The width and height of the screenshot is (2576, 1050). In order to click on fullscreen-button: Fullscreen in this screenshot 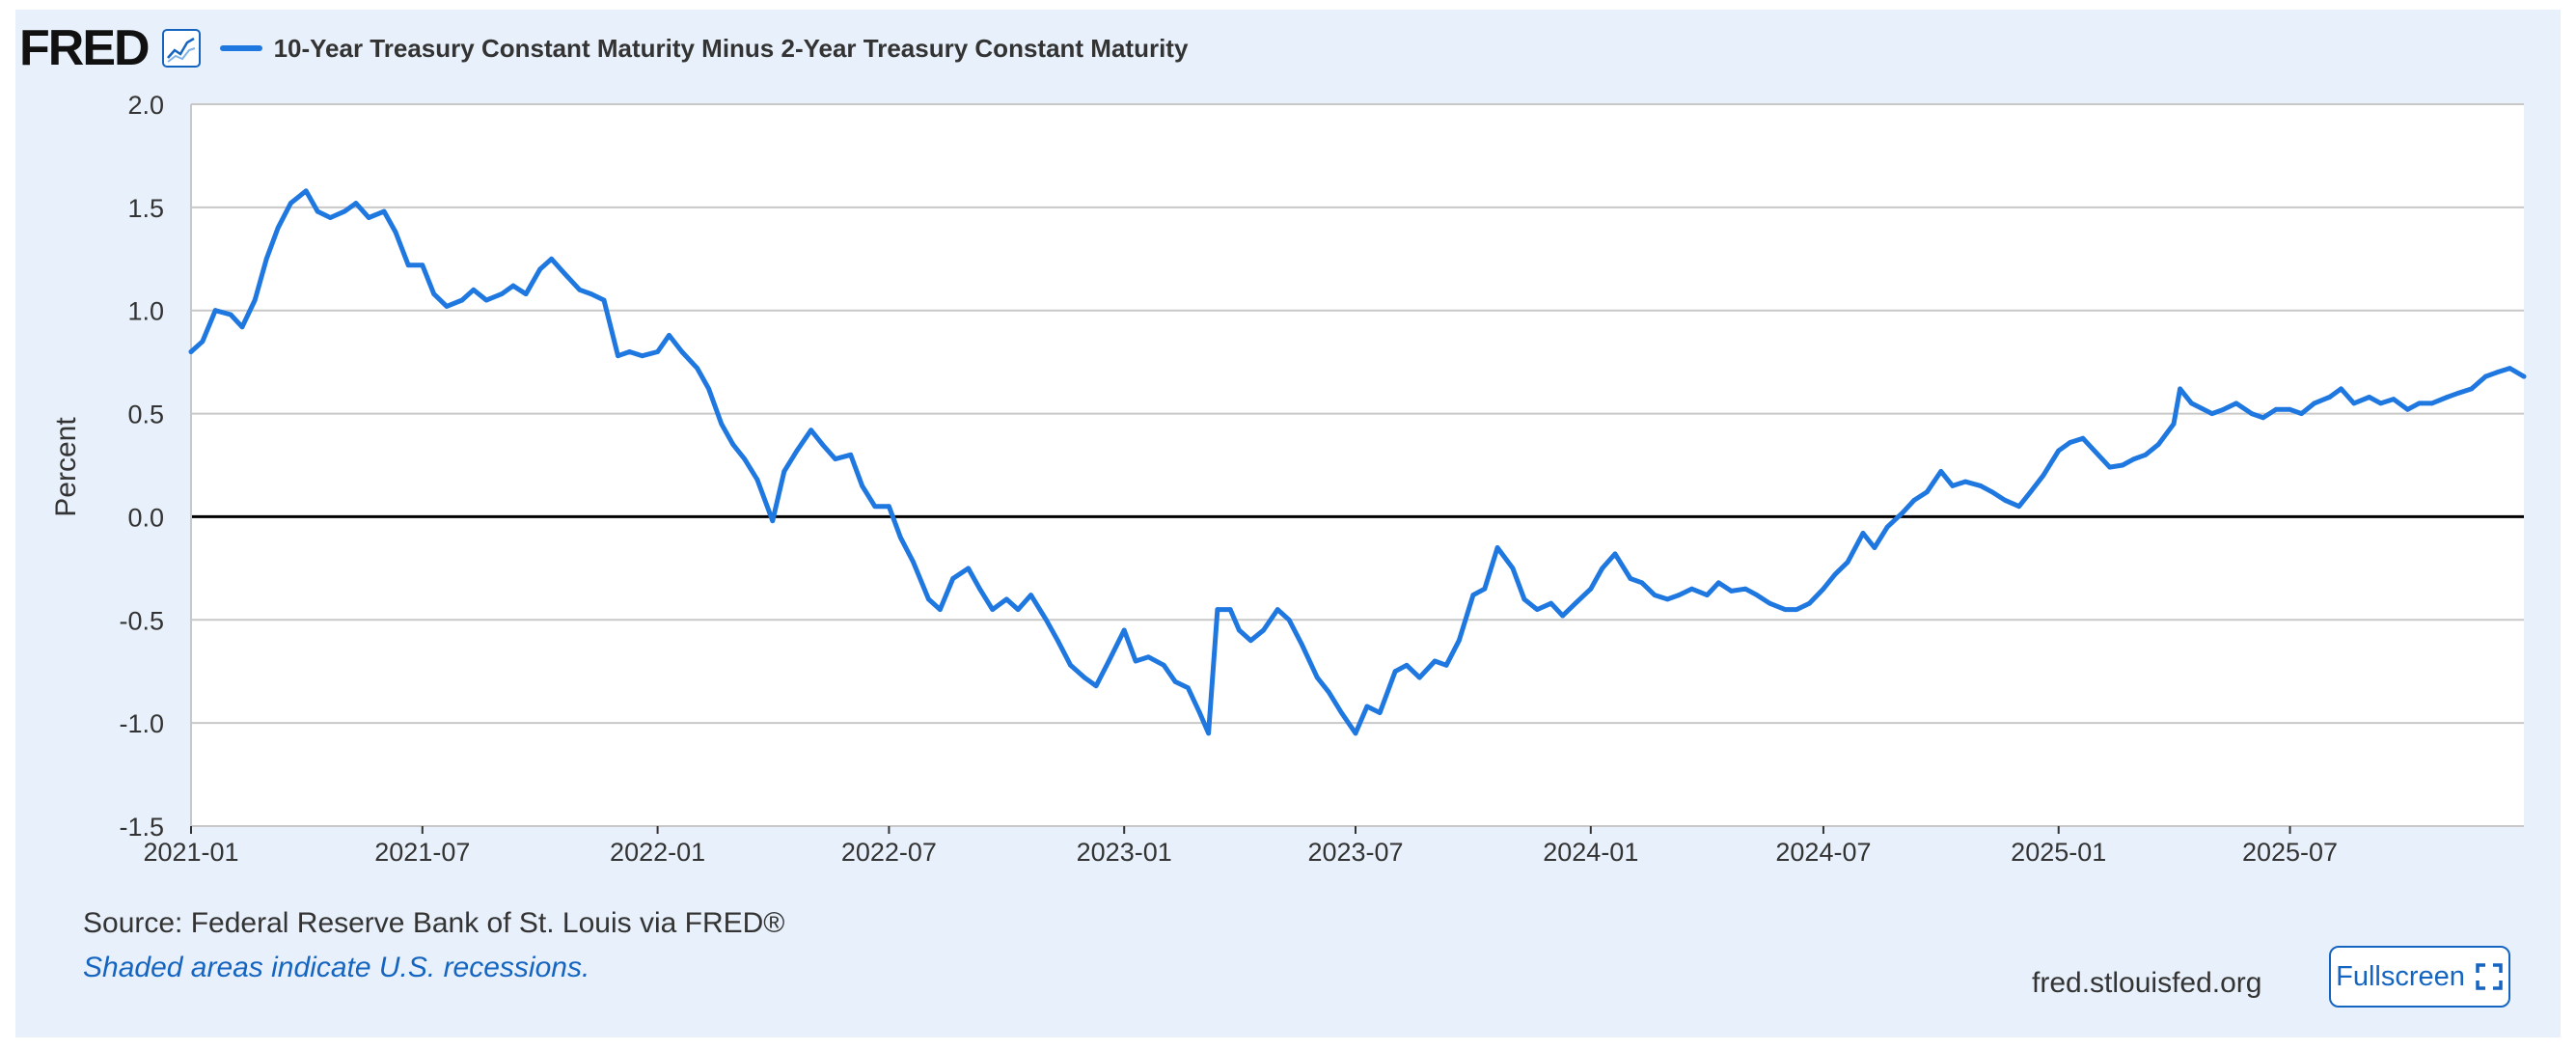, I will do `click(2419, 977)`.